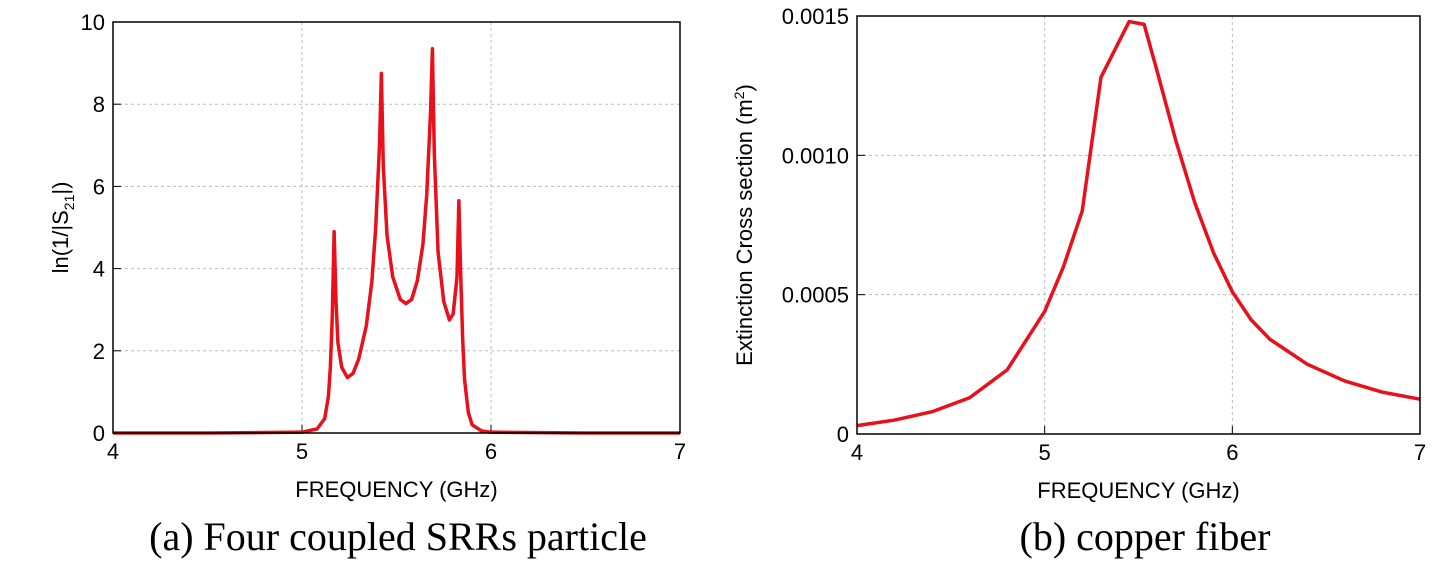  Describe the element at coordinates (60, 241) in the screenshot. I see `y-axis-label-part: ln(1/|S` at that location.